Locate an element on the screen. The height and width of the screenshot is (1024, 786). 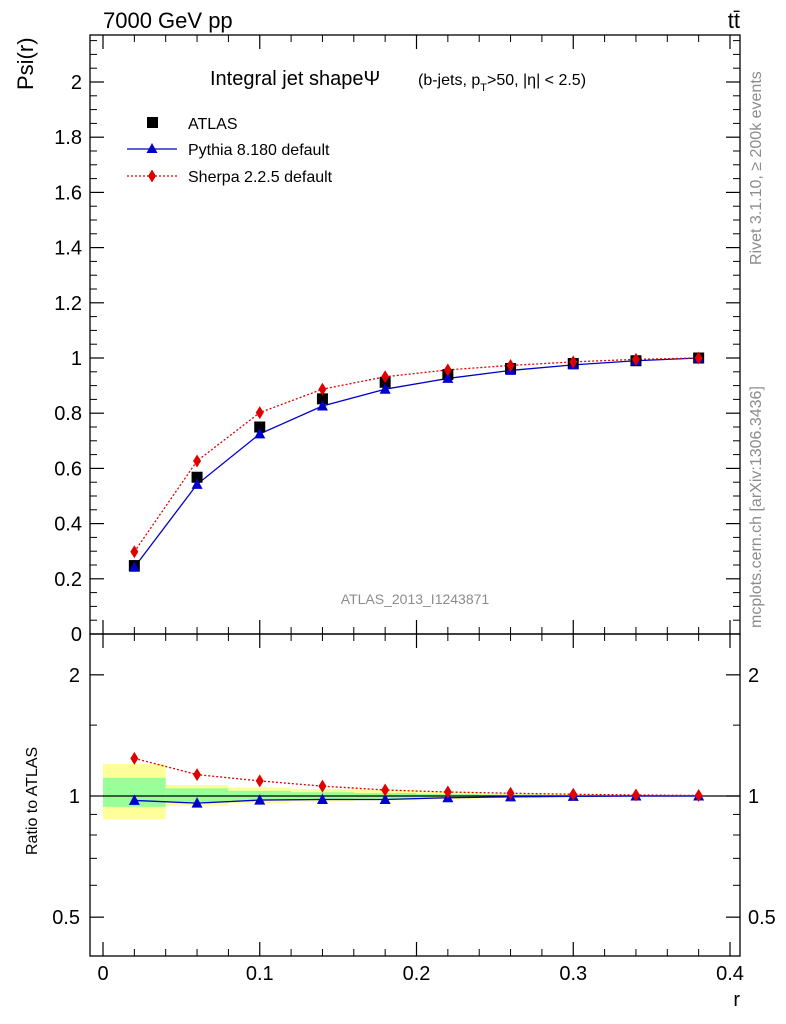
ratio-y-tick-label: 0.5 is located at coordinates (66, 918).